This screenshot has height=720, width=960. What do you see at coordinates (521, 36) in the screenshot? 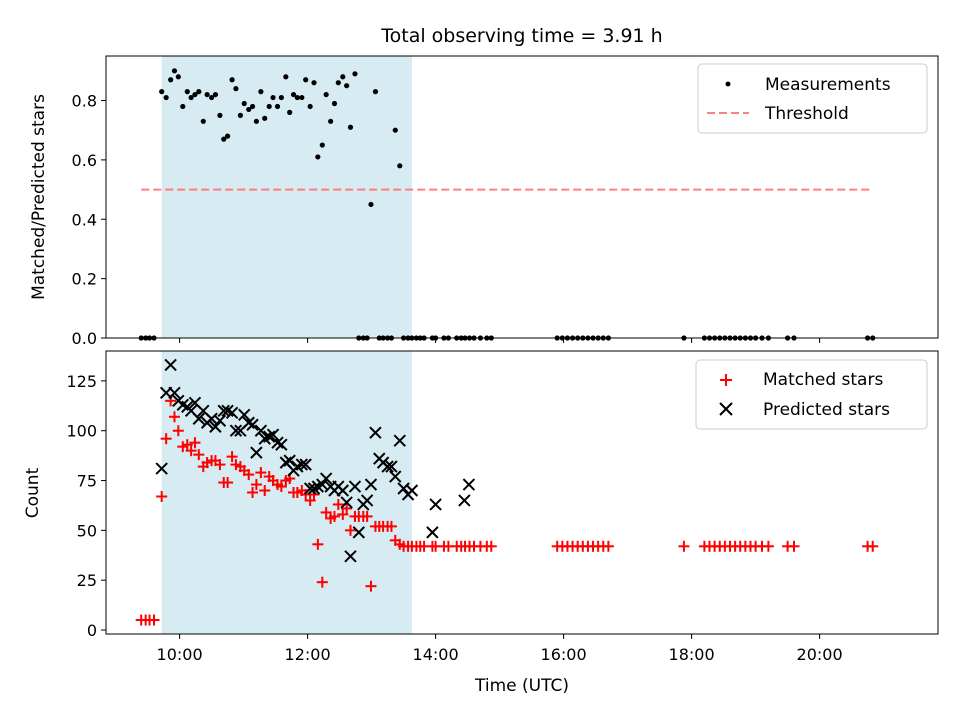
I see `chart-title: Total observing time = 3.91 h` at bounding box center [521, 36].